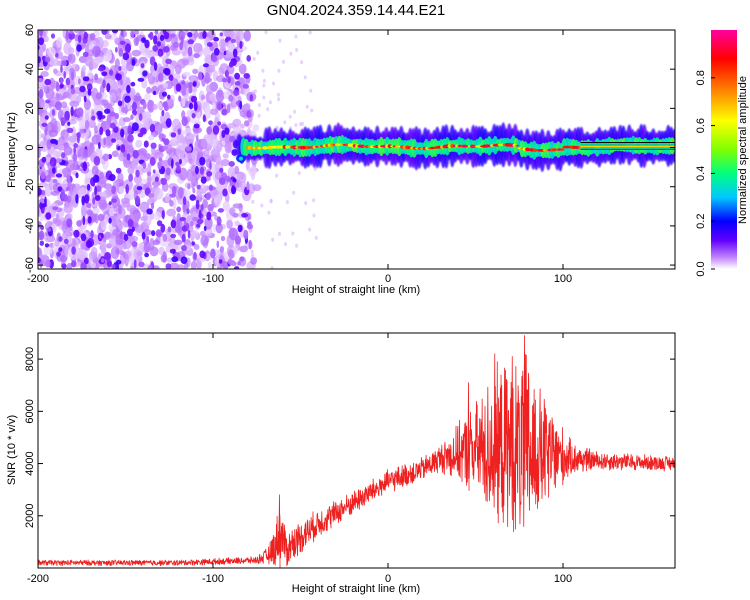  Describe the element at coordinates (30, 463) in the screenshot. I see `snr-ytick-label: 4000` at that location.